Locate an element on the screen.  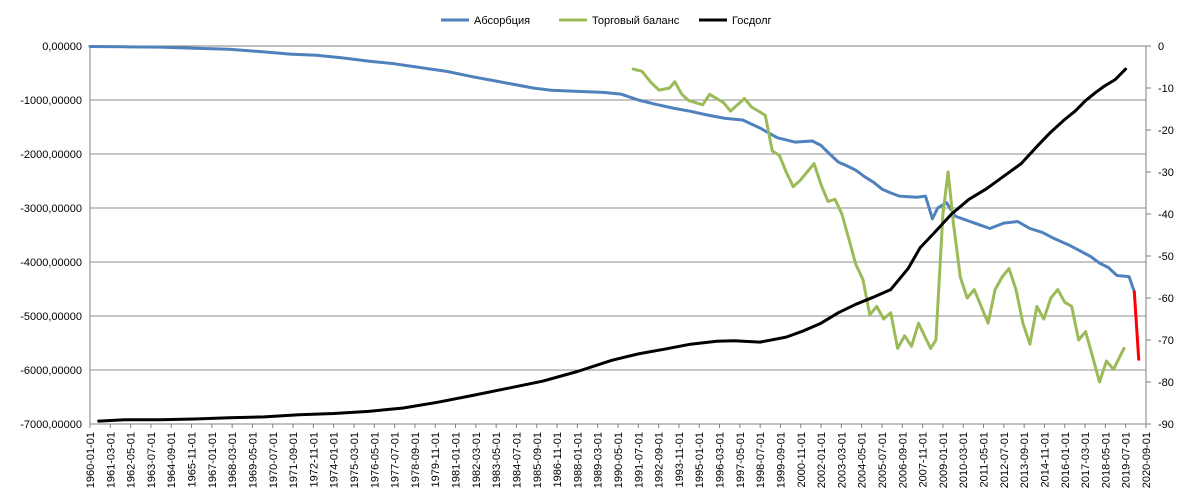
left-tick-label: -6000,00000 is located at coordinates (51, 371).